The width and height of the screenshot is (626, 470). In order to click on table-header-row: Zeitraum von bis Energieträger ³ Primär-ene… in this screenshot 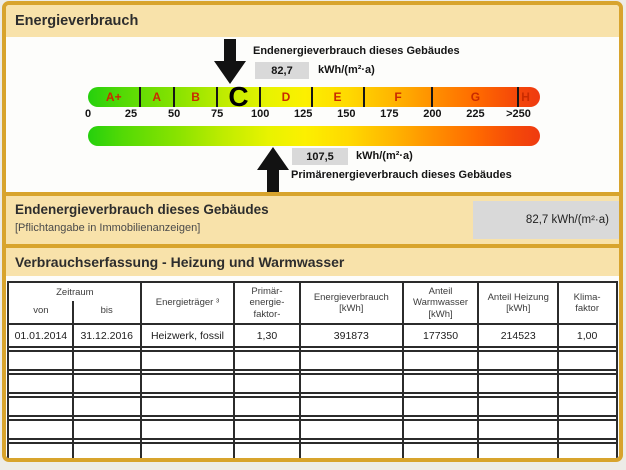, I will do `click(312, 304)`.